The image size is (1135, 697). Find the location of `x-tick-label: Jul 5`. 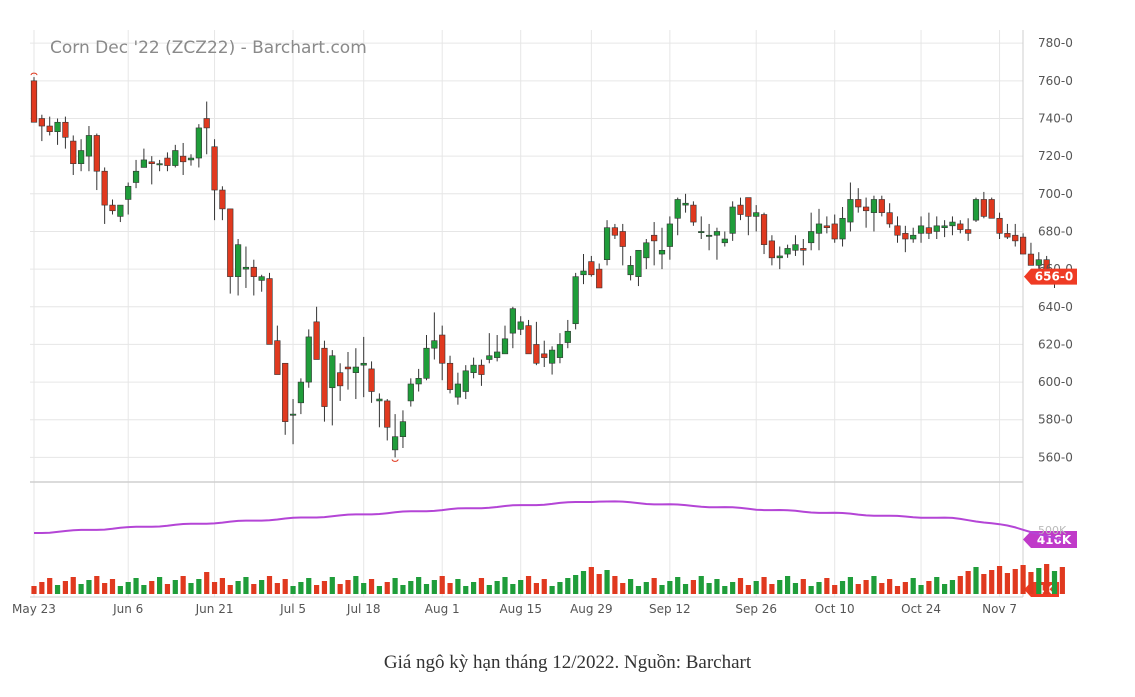

x-tick-label: Jul 5 is located at coordinates (292, 609).